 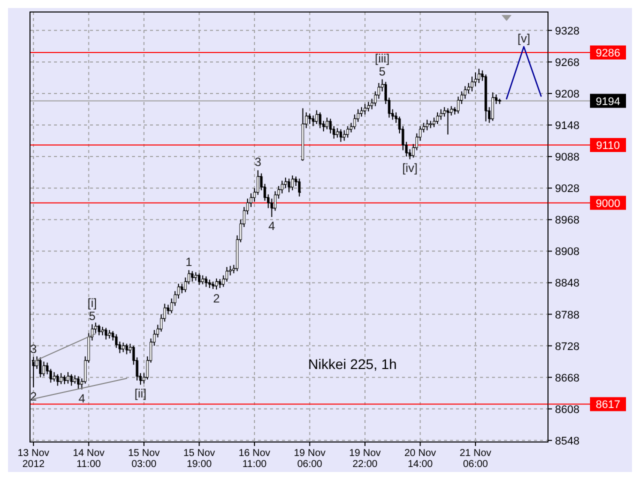 What do you see at coordinates (34, 459) in the screenshot?
I see `x-tick-label: 13 Nov 2012` at bounding box center [34, 459].